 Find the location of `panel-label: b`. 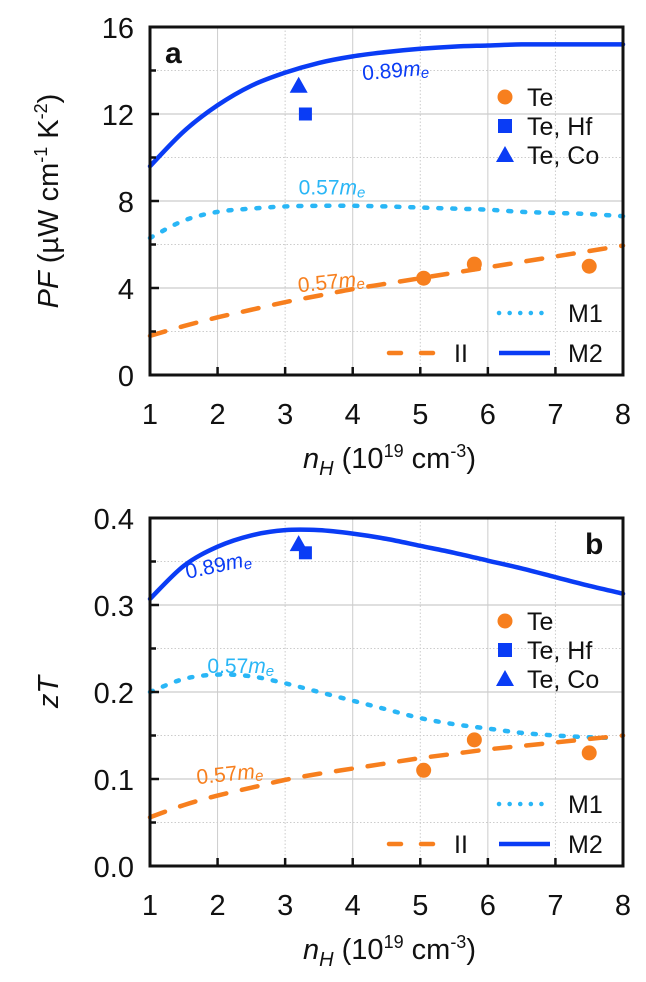

panel-label: b is located at coordinates (594, 544).